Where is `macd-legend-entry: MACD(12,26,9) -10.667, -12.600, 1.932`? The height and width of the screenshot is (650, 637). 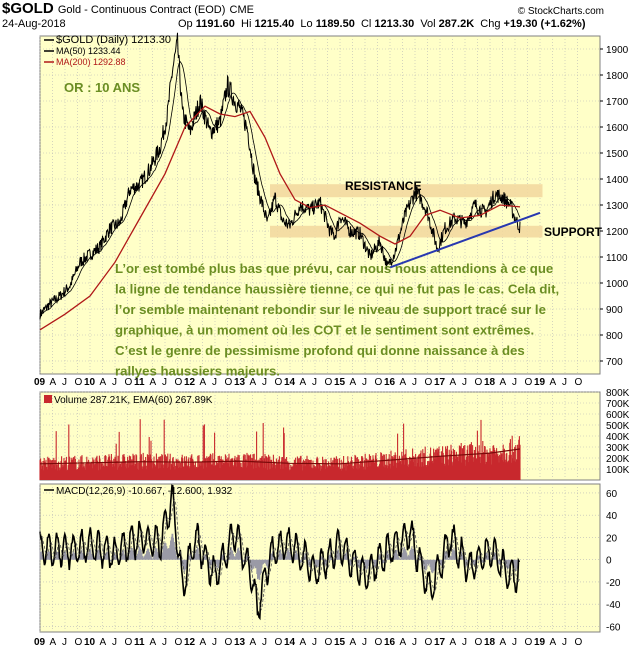 macd-legend-entry: MACD(12,26,9) -10.667, -12.600, 1.932 is located at coordinates (144, 491).